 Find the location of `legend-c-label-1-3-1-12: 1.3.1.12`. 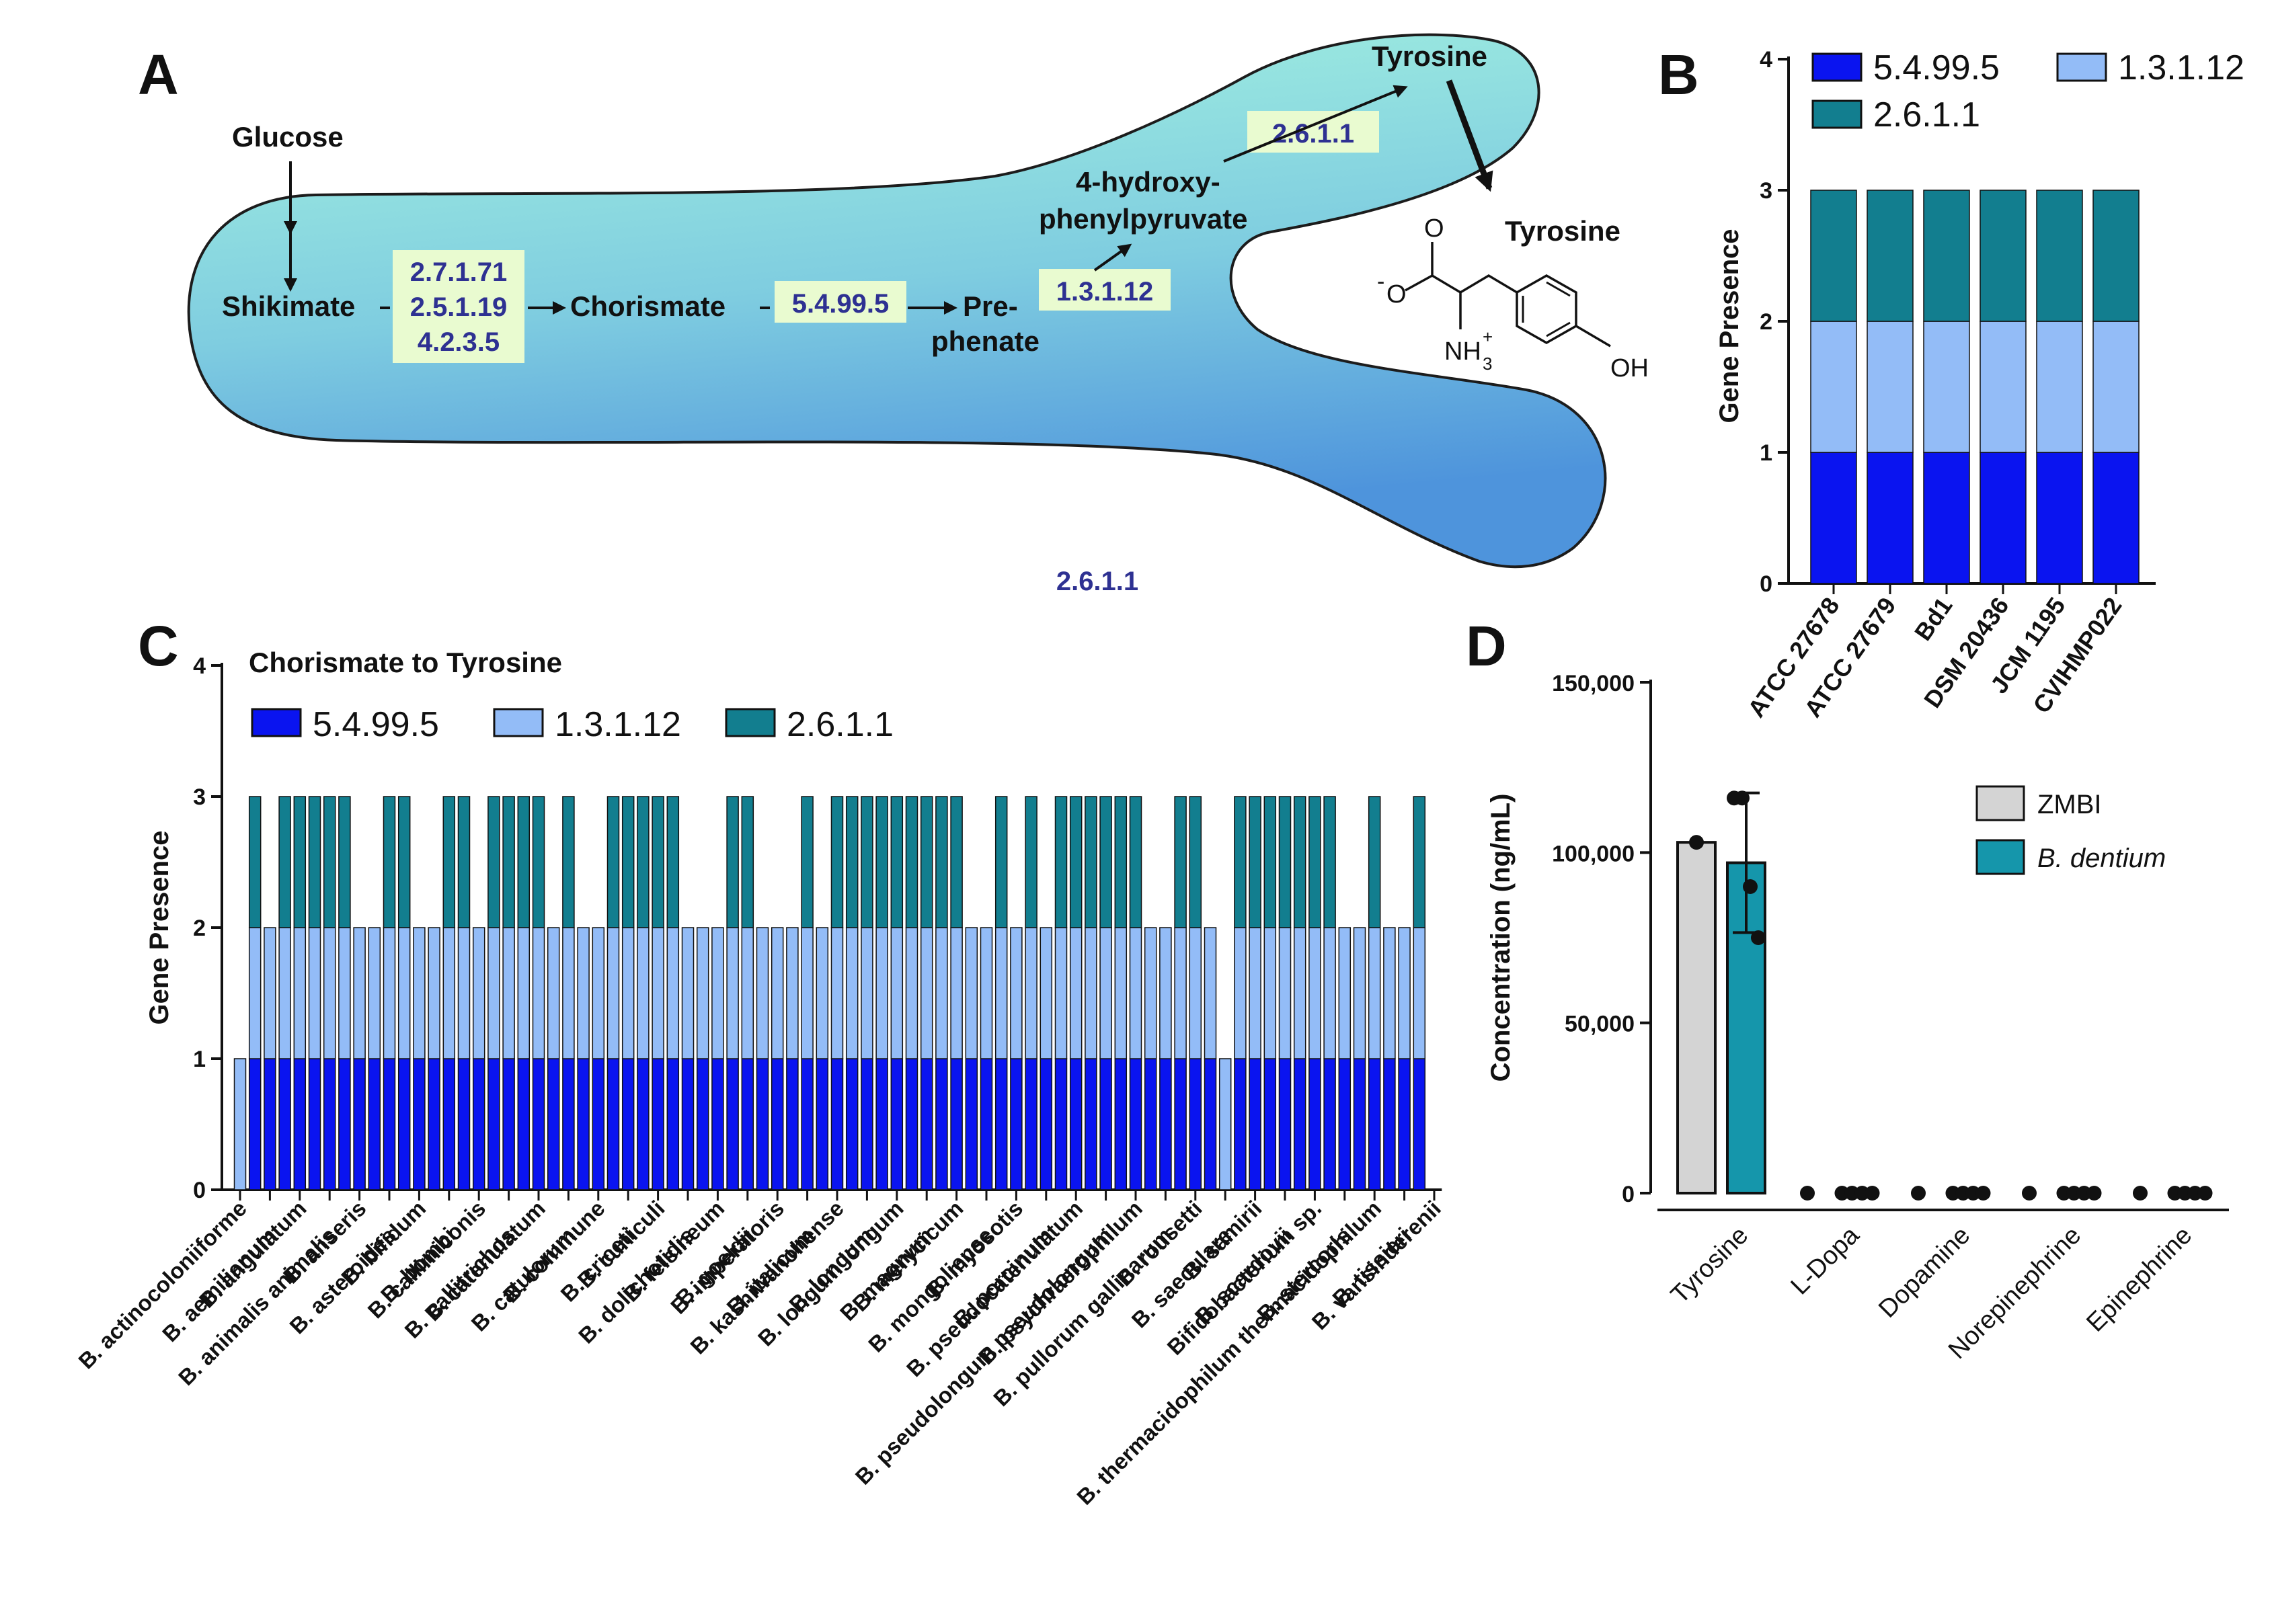

legend-c-label-1-3-1-12: 1.3.1.12 is located at coordinates (618, 724).